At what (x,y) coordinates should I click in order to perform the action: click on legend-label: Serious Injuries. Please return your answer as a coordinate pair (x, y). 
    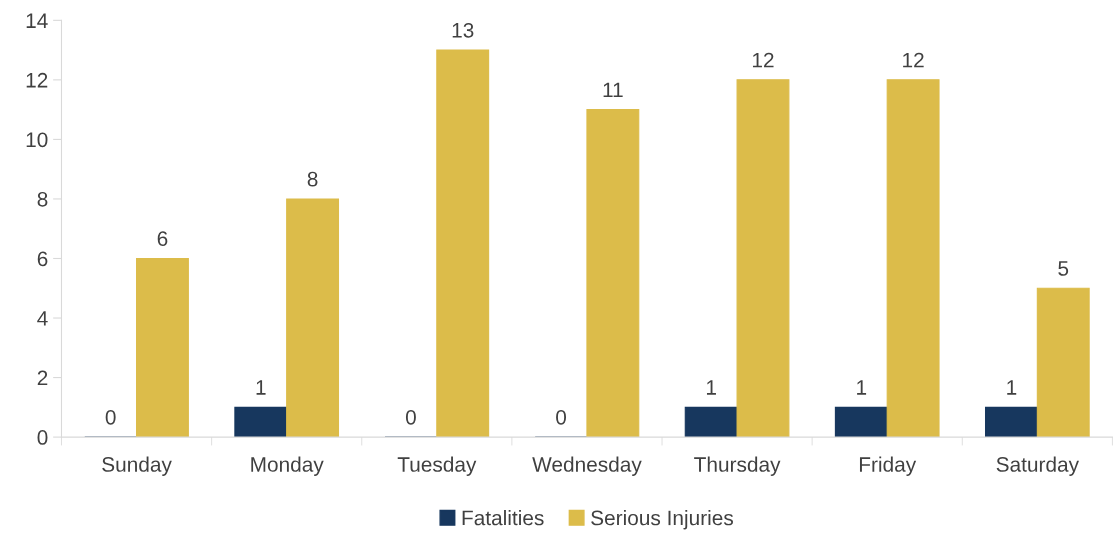
    Looking at the image, I should click on (662, 520).